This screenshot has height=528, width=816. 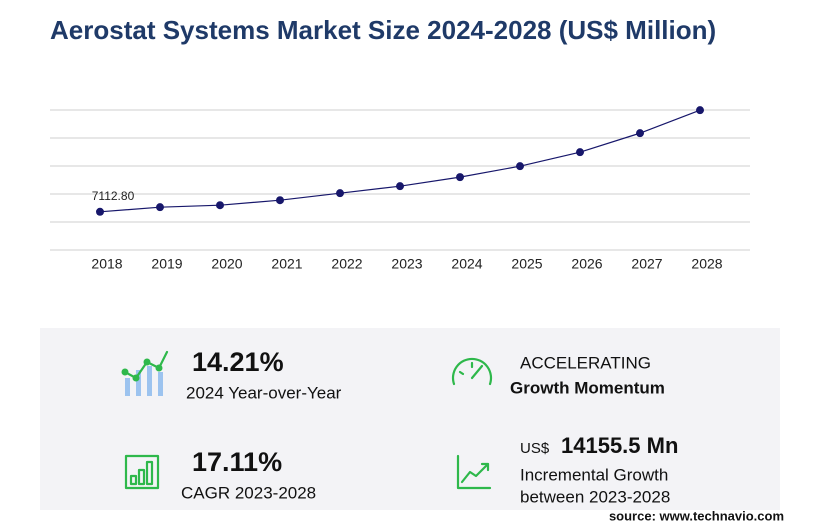 I want to click on momentum-label: Growth Momentum, so click(x=587, y=387).